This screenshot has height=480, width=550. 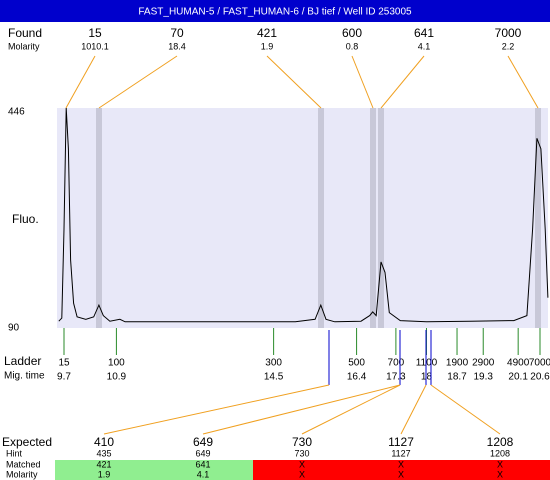 What do you see at coordinates (457, 377) in the screenshot?
I see `ladder-mig-time: 18.7` at bounding box center [457, 377].